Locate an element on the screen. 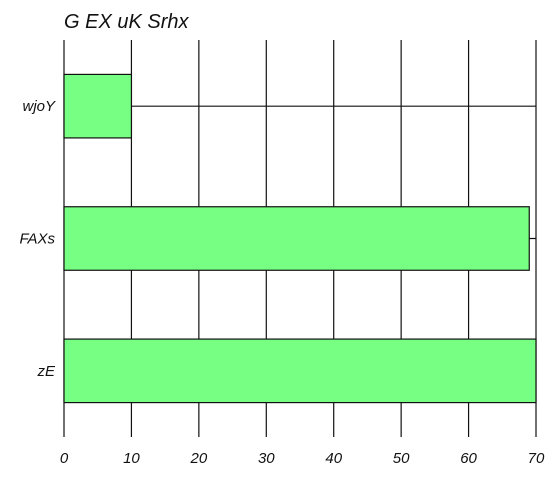  x-tick-label: 20 is located at coordinates (199, 458).